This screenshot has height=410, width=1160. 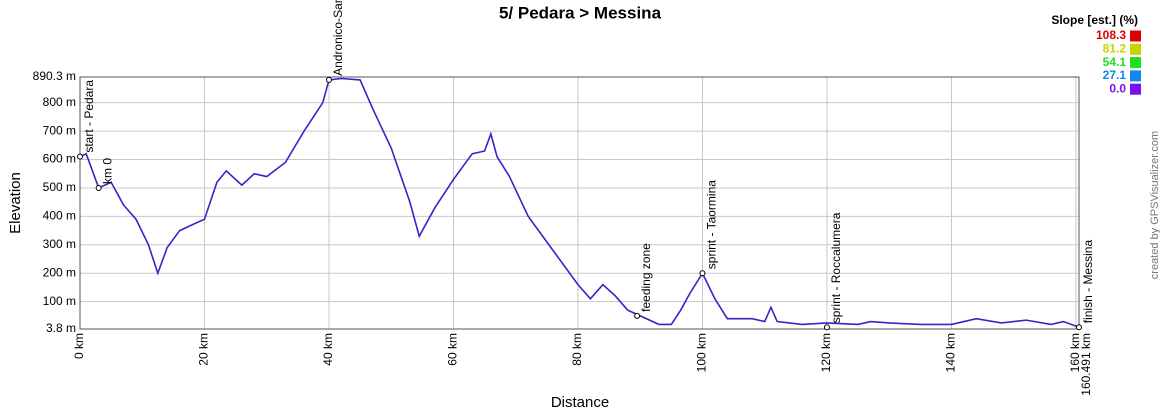 What do you see at coordinates (328, 349) in the screenshot?
I see `x-tick-label: 40 km` at bounding box center [328, 349].